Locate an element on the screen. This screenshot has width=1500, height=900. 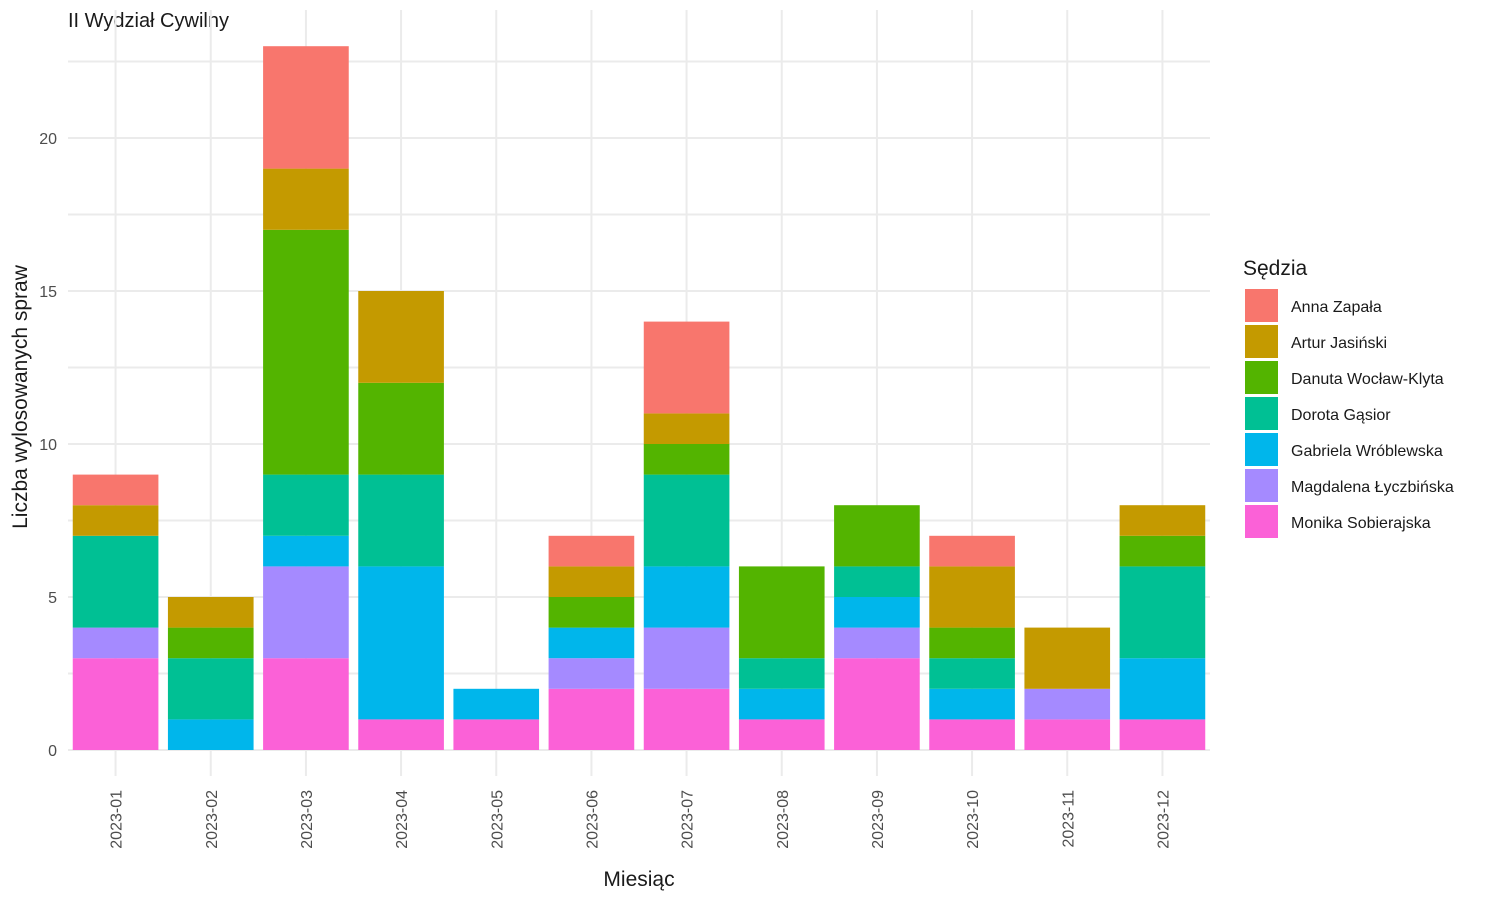
x-tick-label: 2023-01 is located at coordinates (117, 819).